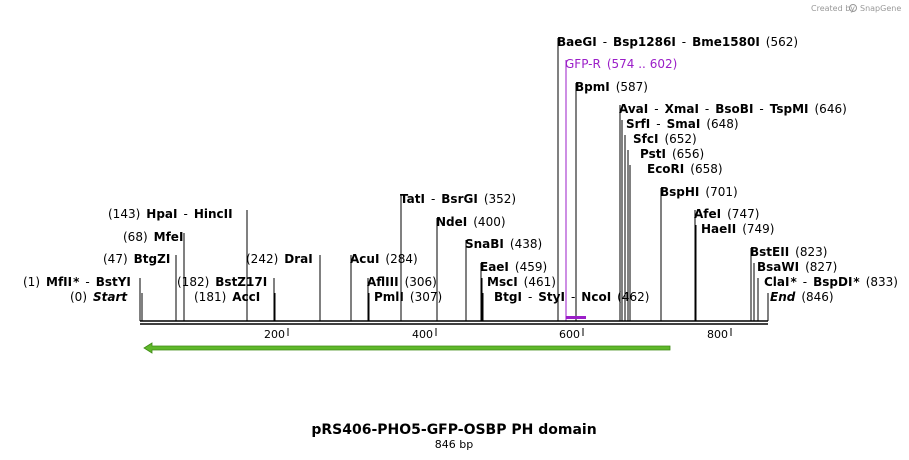 Image resolution: width=909 pixels, height=460 pixels. I want to click on site-position: (307), so click(426, 297).